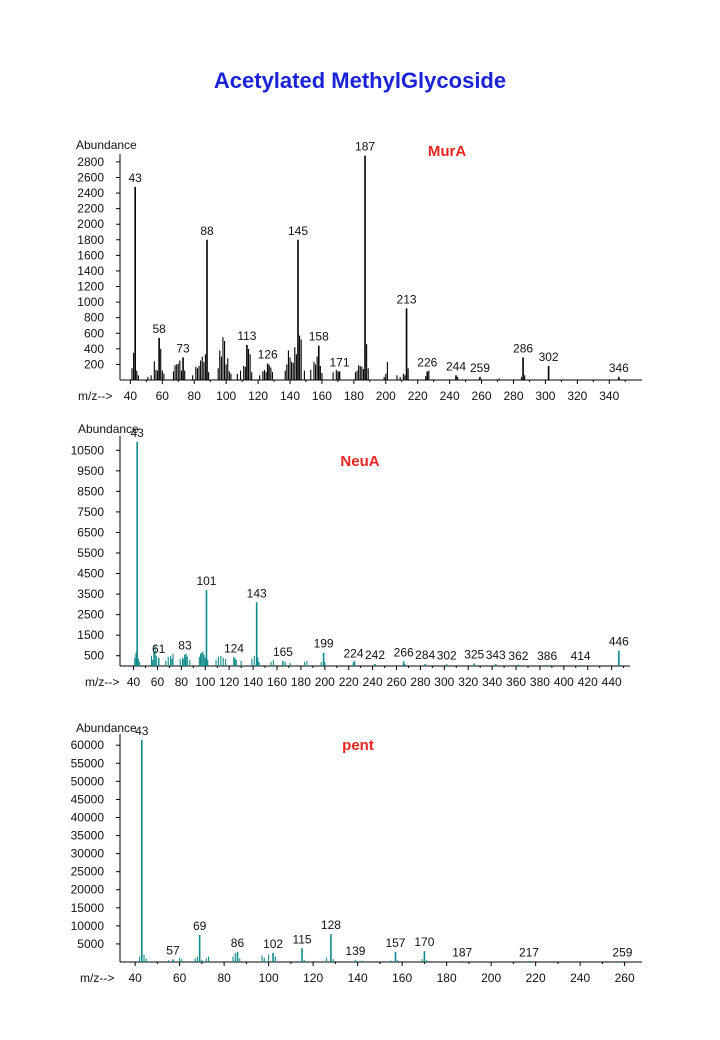  Describe the element at coordinates (88, 836) in the screenshot. I see `y-tick-label: 35000` at that location.